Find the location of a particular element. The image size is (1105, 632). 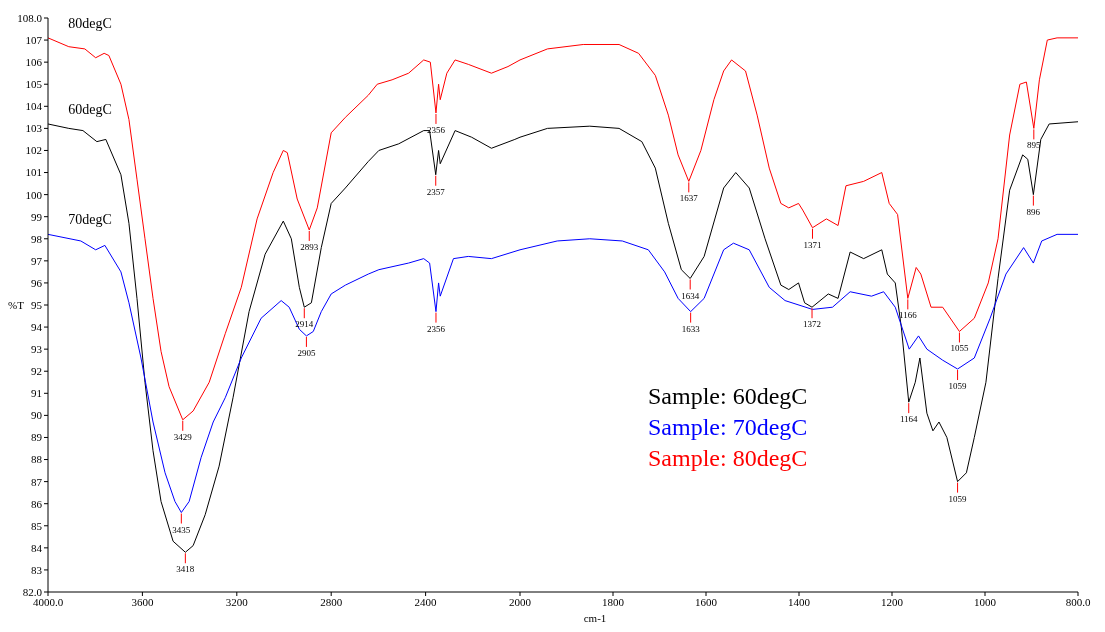

text: Sample: 60degC is located at coordinates (728, 396).